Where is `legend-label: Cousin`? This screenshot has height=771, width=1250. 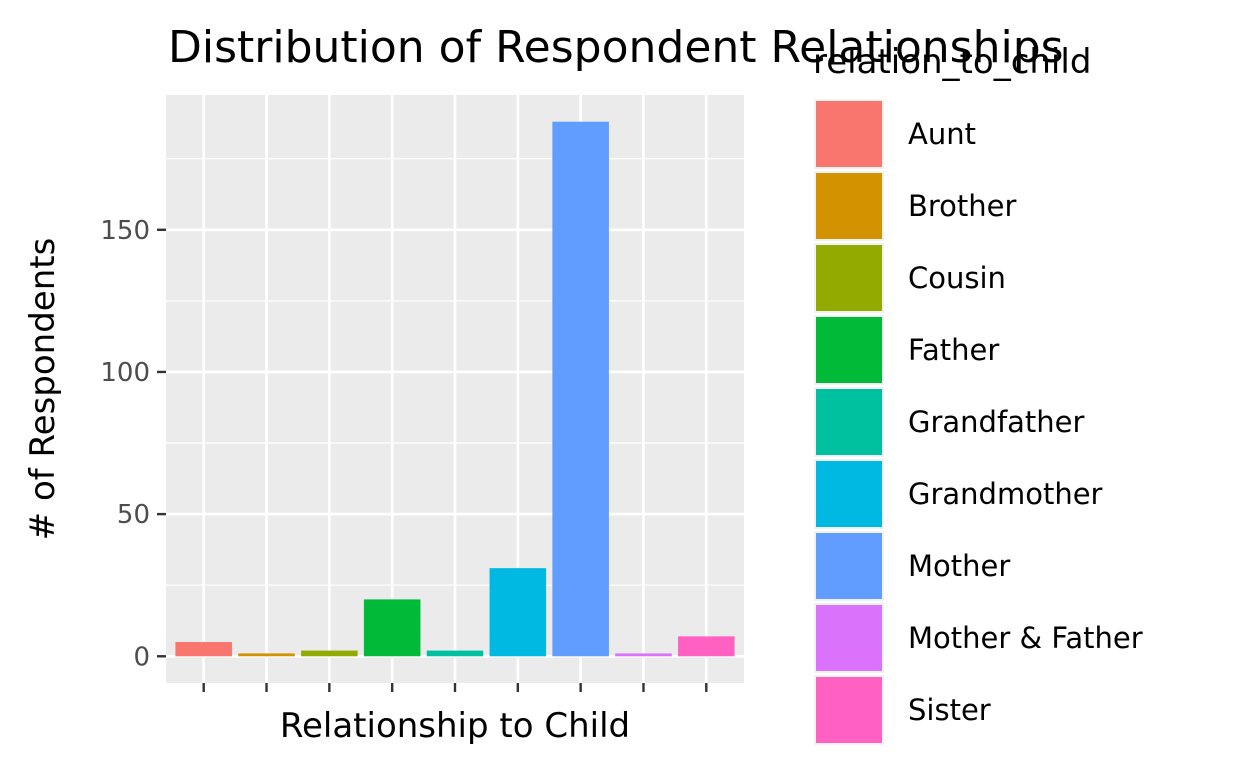 legend-label: Cousin is located at coordinates (957, 278).